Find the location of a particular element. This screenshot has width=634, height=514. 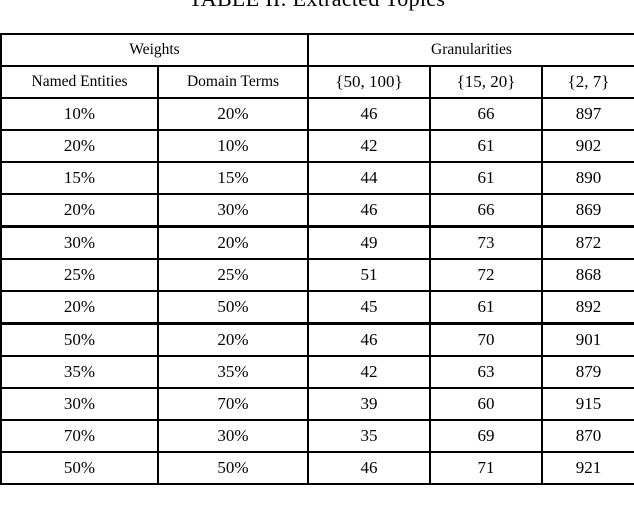

domain-terms-cell: 15% is located at coordinates (233, 178).